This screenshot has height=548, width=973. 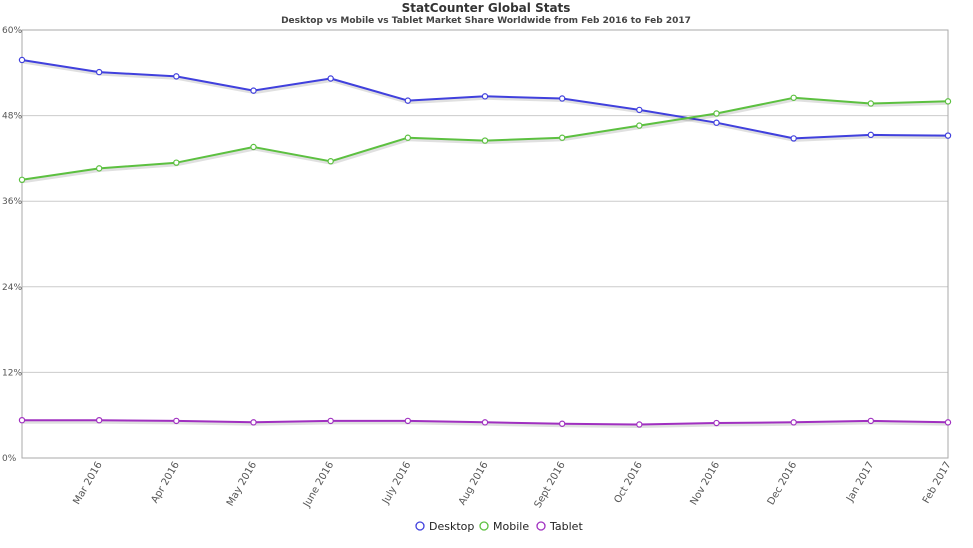 I want to click on legend-item-tablet: Tablet, so click(x=559, y=526).